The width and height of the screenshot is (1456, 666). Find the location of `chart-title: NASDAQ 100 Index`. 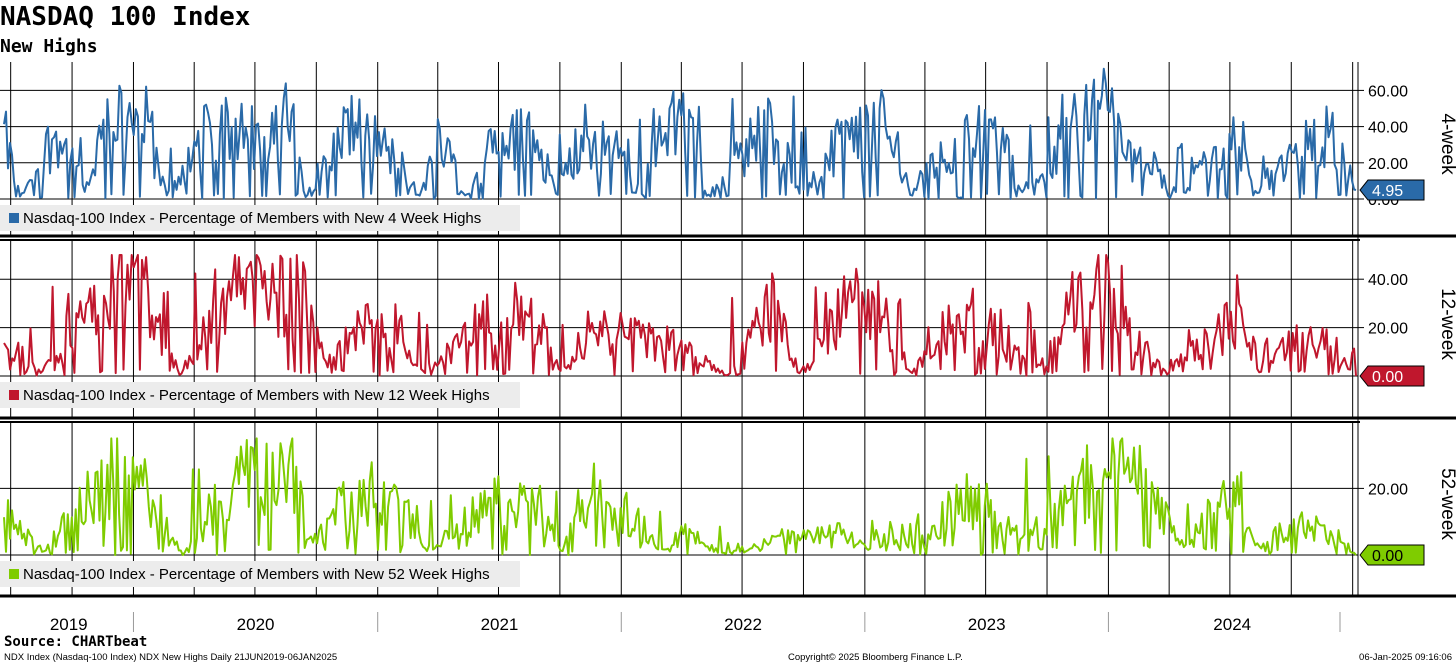

chart-title: NASDAQ 100 Index is located at coordinates (125, 17).